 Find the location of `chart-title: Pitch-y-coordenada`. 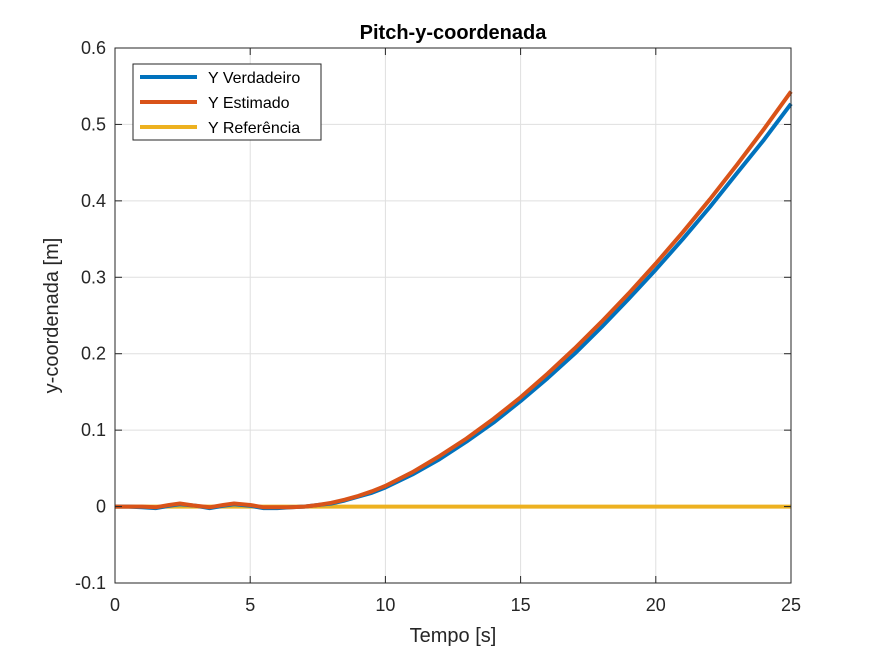

chart-title: Pitch-y-coordenada is located at coordinates (454, 33).